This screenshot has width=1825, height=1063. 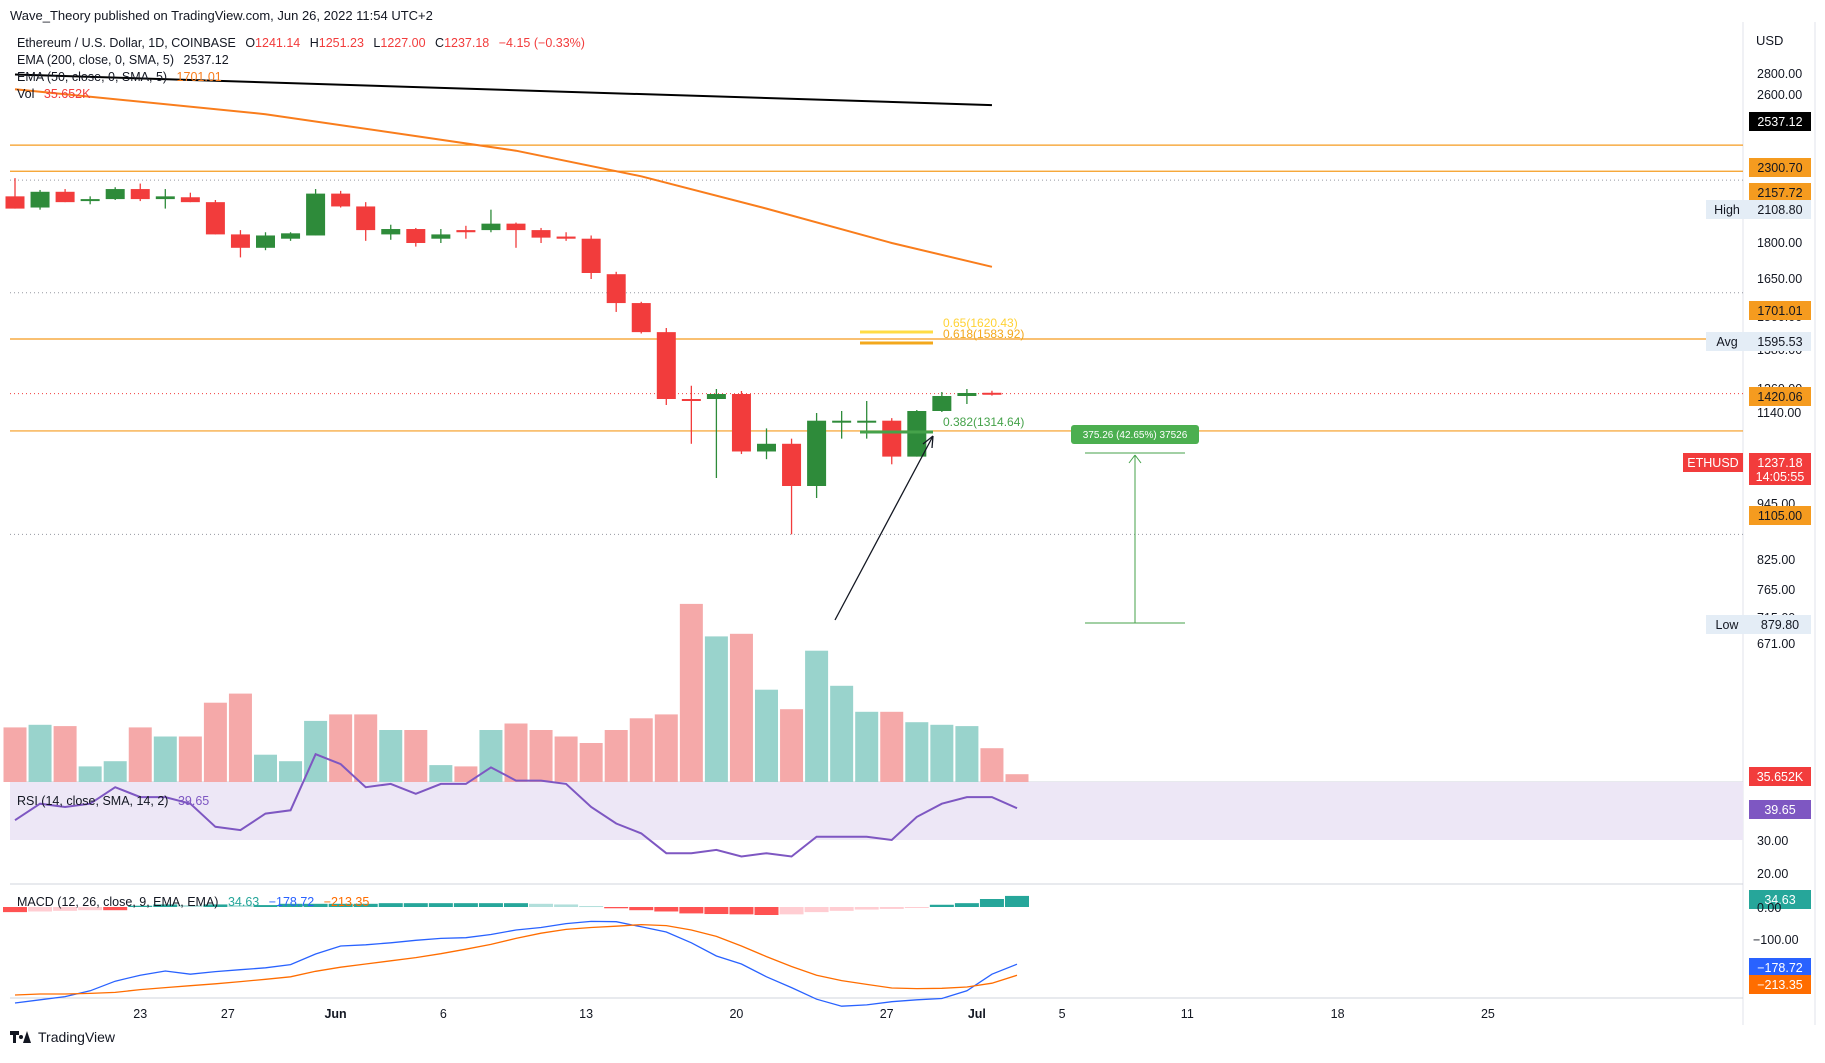 I want to click on svg-text:EMA (200, close, 0, SMA, 5): EMA (200, close, 0, SMA, 5) 2537.12, so click(x=123, y=60).